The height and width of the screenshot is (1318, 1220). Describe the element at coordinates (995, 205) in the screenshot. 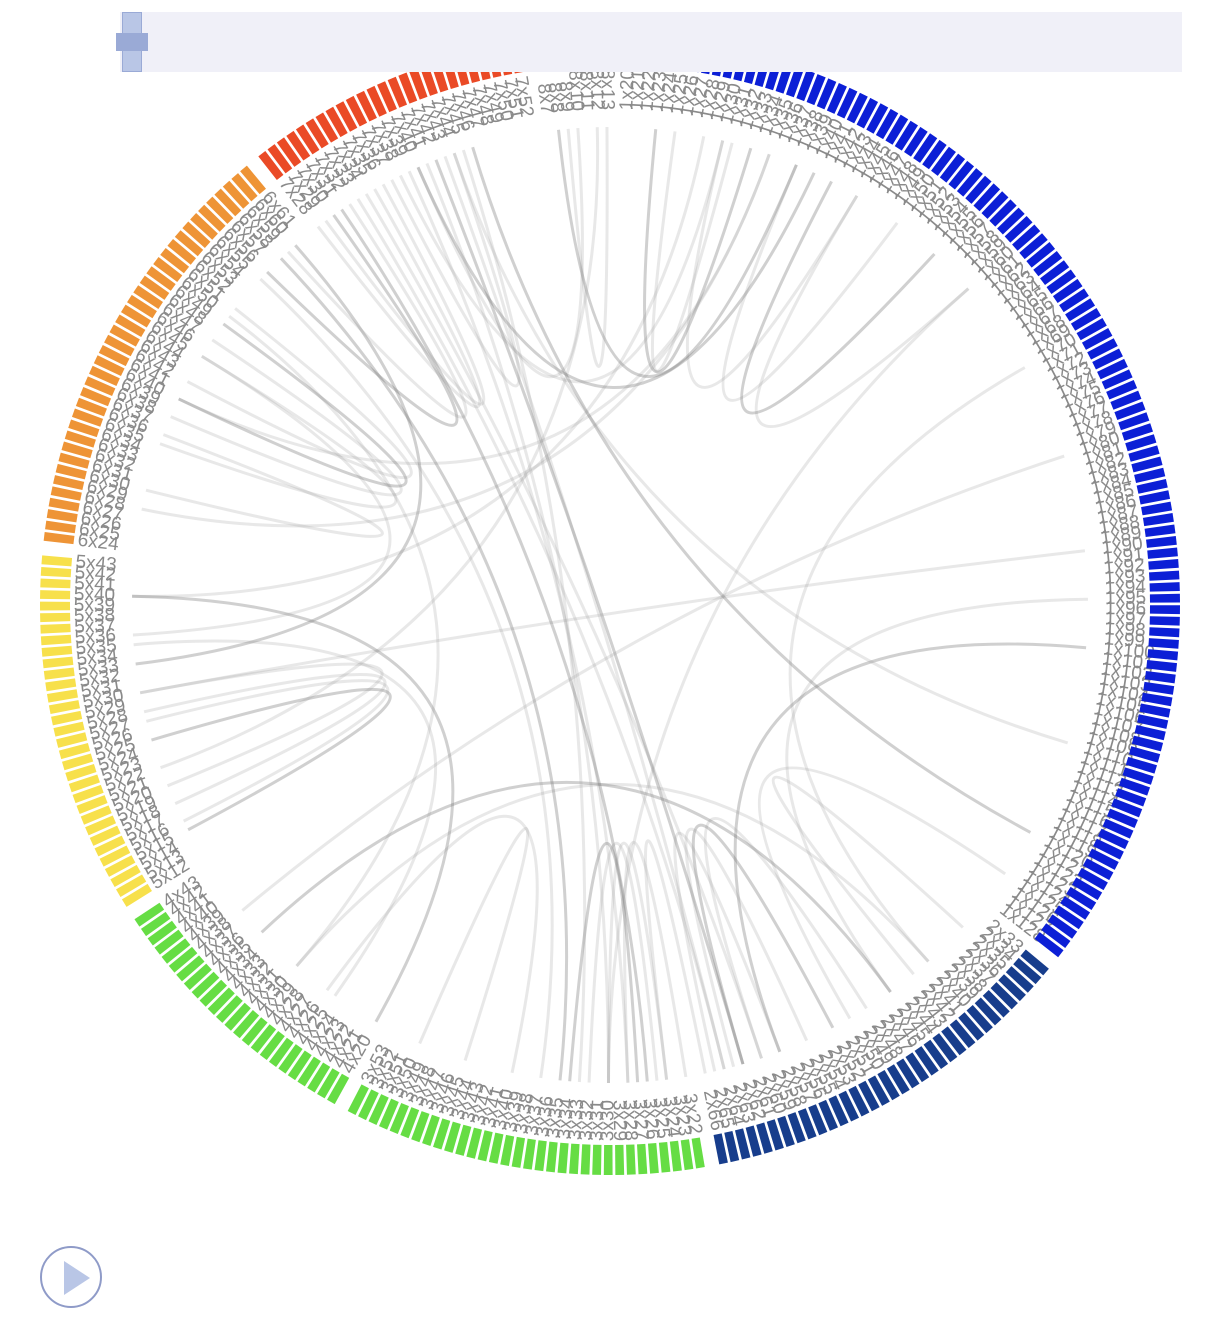

I see `node-bar-1x56` at that location.